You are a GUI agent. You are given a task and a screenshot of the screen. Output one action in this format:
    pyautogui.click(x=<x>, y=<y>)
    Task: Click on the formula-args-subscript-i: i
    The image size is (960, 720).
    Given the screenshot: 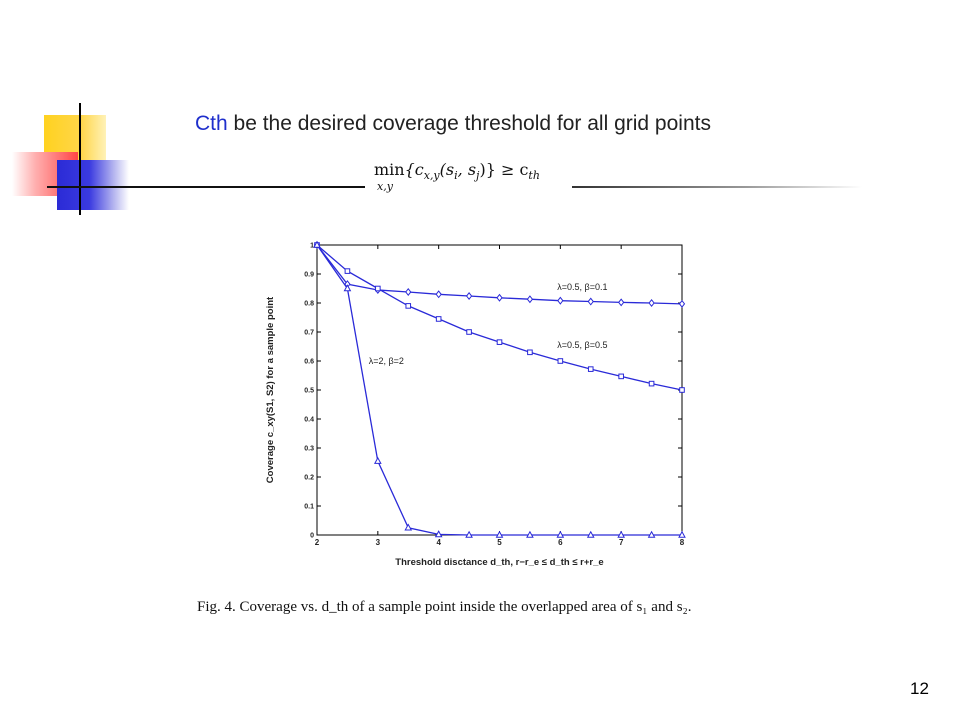 What is the action you would take?
    pyautogui.click(x=456, y=176)
    